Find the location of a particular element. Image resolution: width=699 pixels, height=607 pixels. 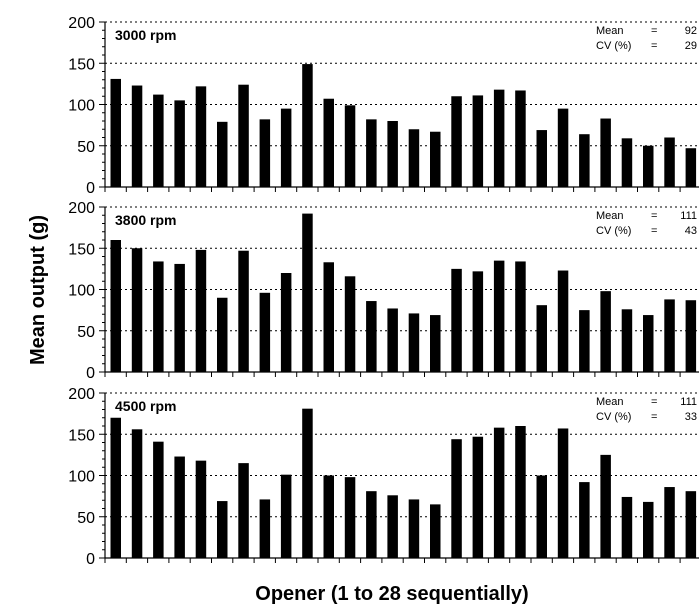

panel-title: 3000 rpm is located at coordinates (145, 35).